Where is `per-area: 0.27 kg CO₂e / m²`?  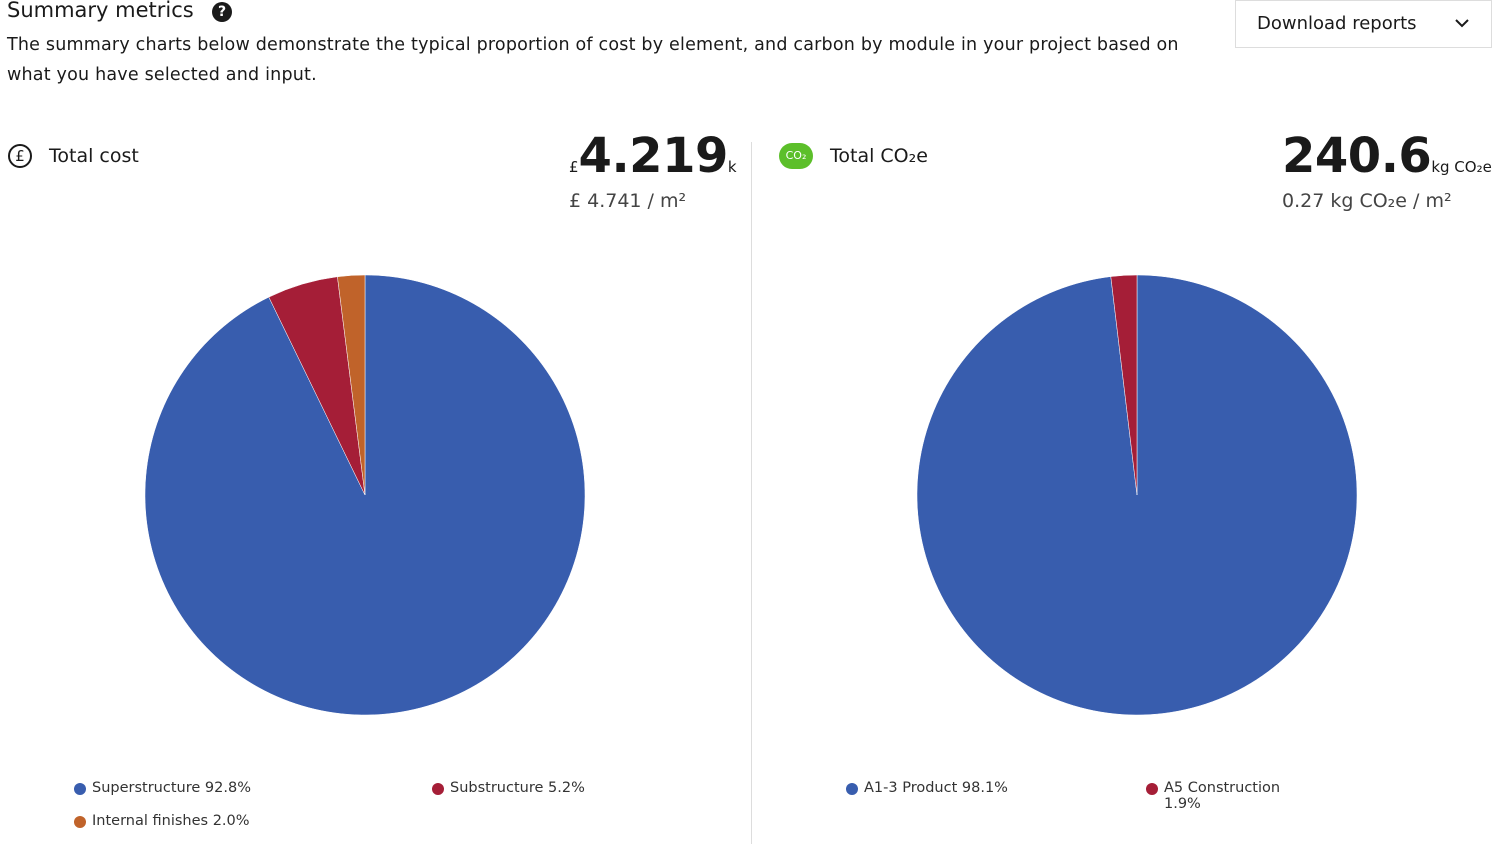 per-area: 0.27 kg CO₂e / m² is located at coordinates (1367, 201).